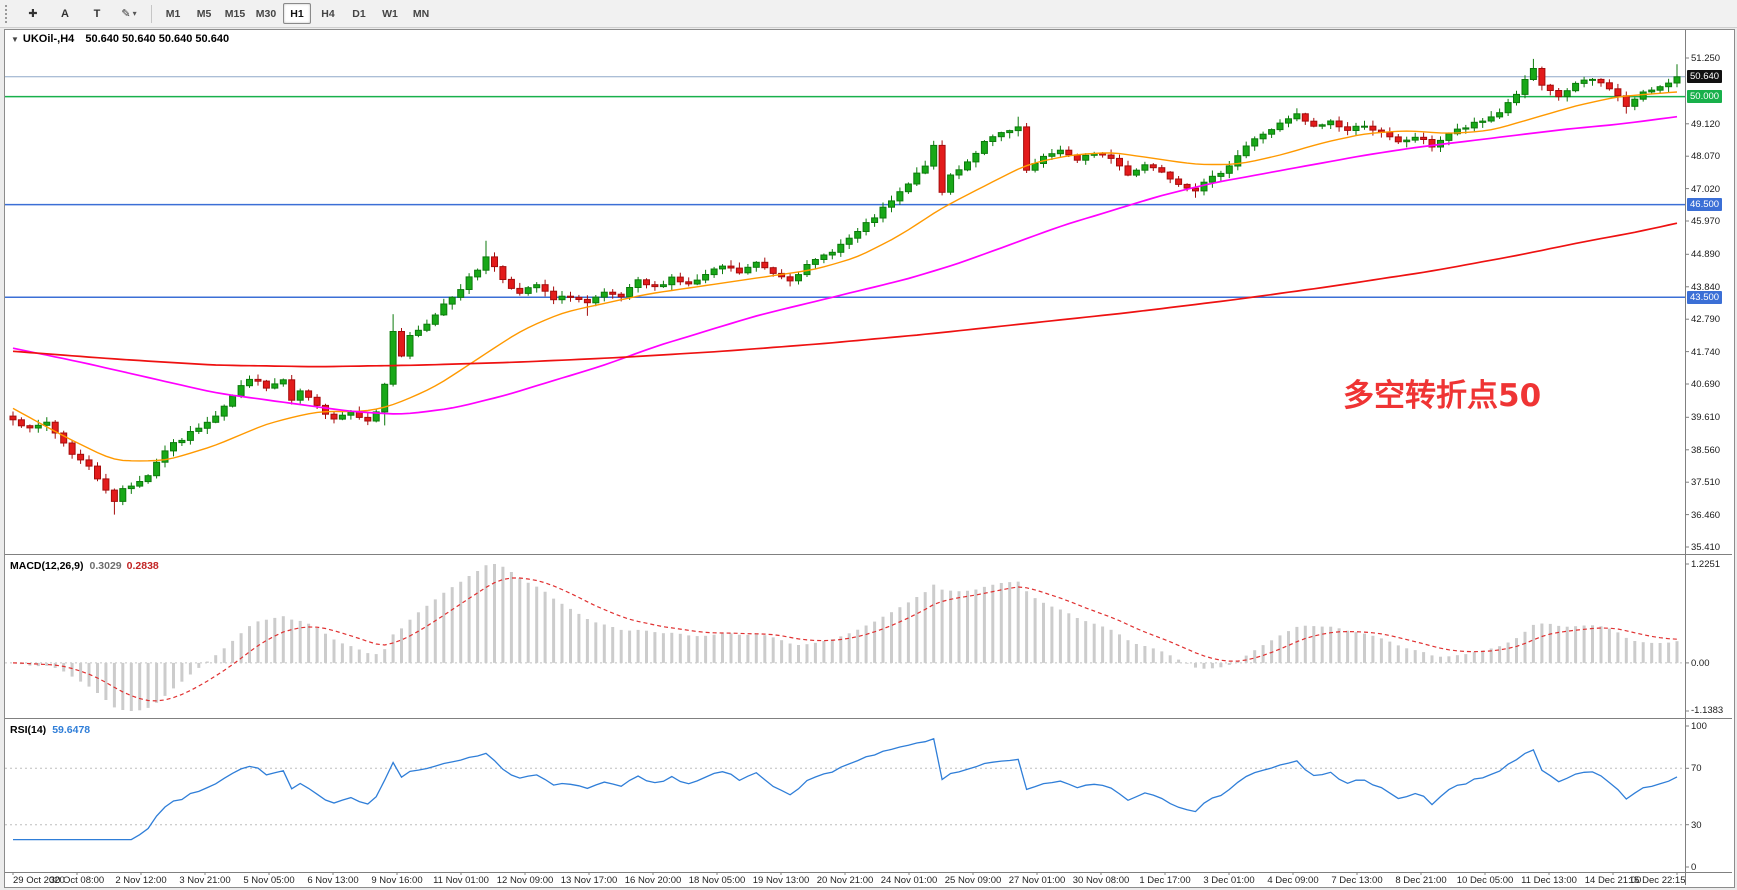 The image size is (1737, 890). What do you see at coordinates (65, 13) in the screenshot?
I see `text-tool: A` at bounding box center [65, 13].